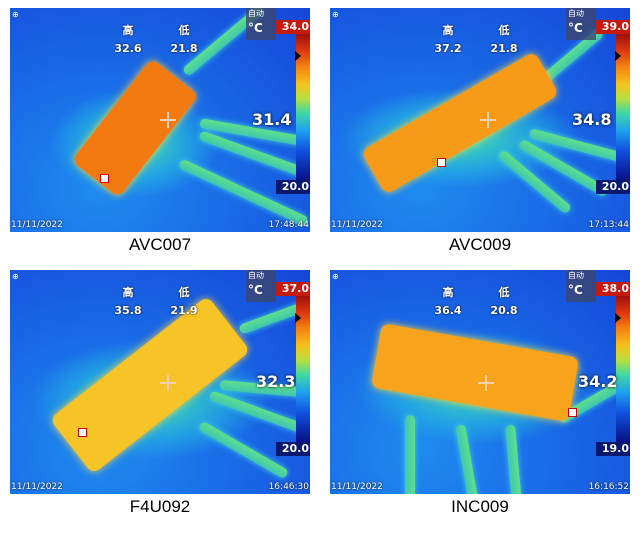 Image resolution: width=640 pixels, height=534 pixels. What do you see at coordinates (448, 310) in the screenshot?
I see `max-value: 36.4` at bounding box center [448, 310].